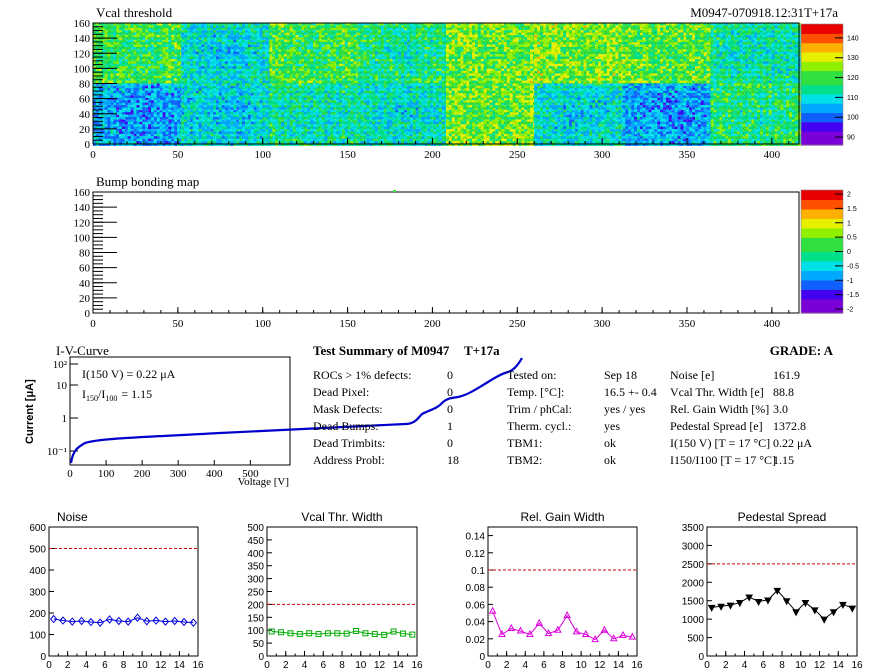 This screenshot has width=896, height=672. What do you see at coordinates (693, 528) in the screenshot?
I see `chart-y-tick-label: 3500` at bounding box center [693, 528].